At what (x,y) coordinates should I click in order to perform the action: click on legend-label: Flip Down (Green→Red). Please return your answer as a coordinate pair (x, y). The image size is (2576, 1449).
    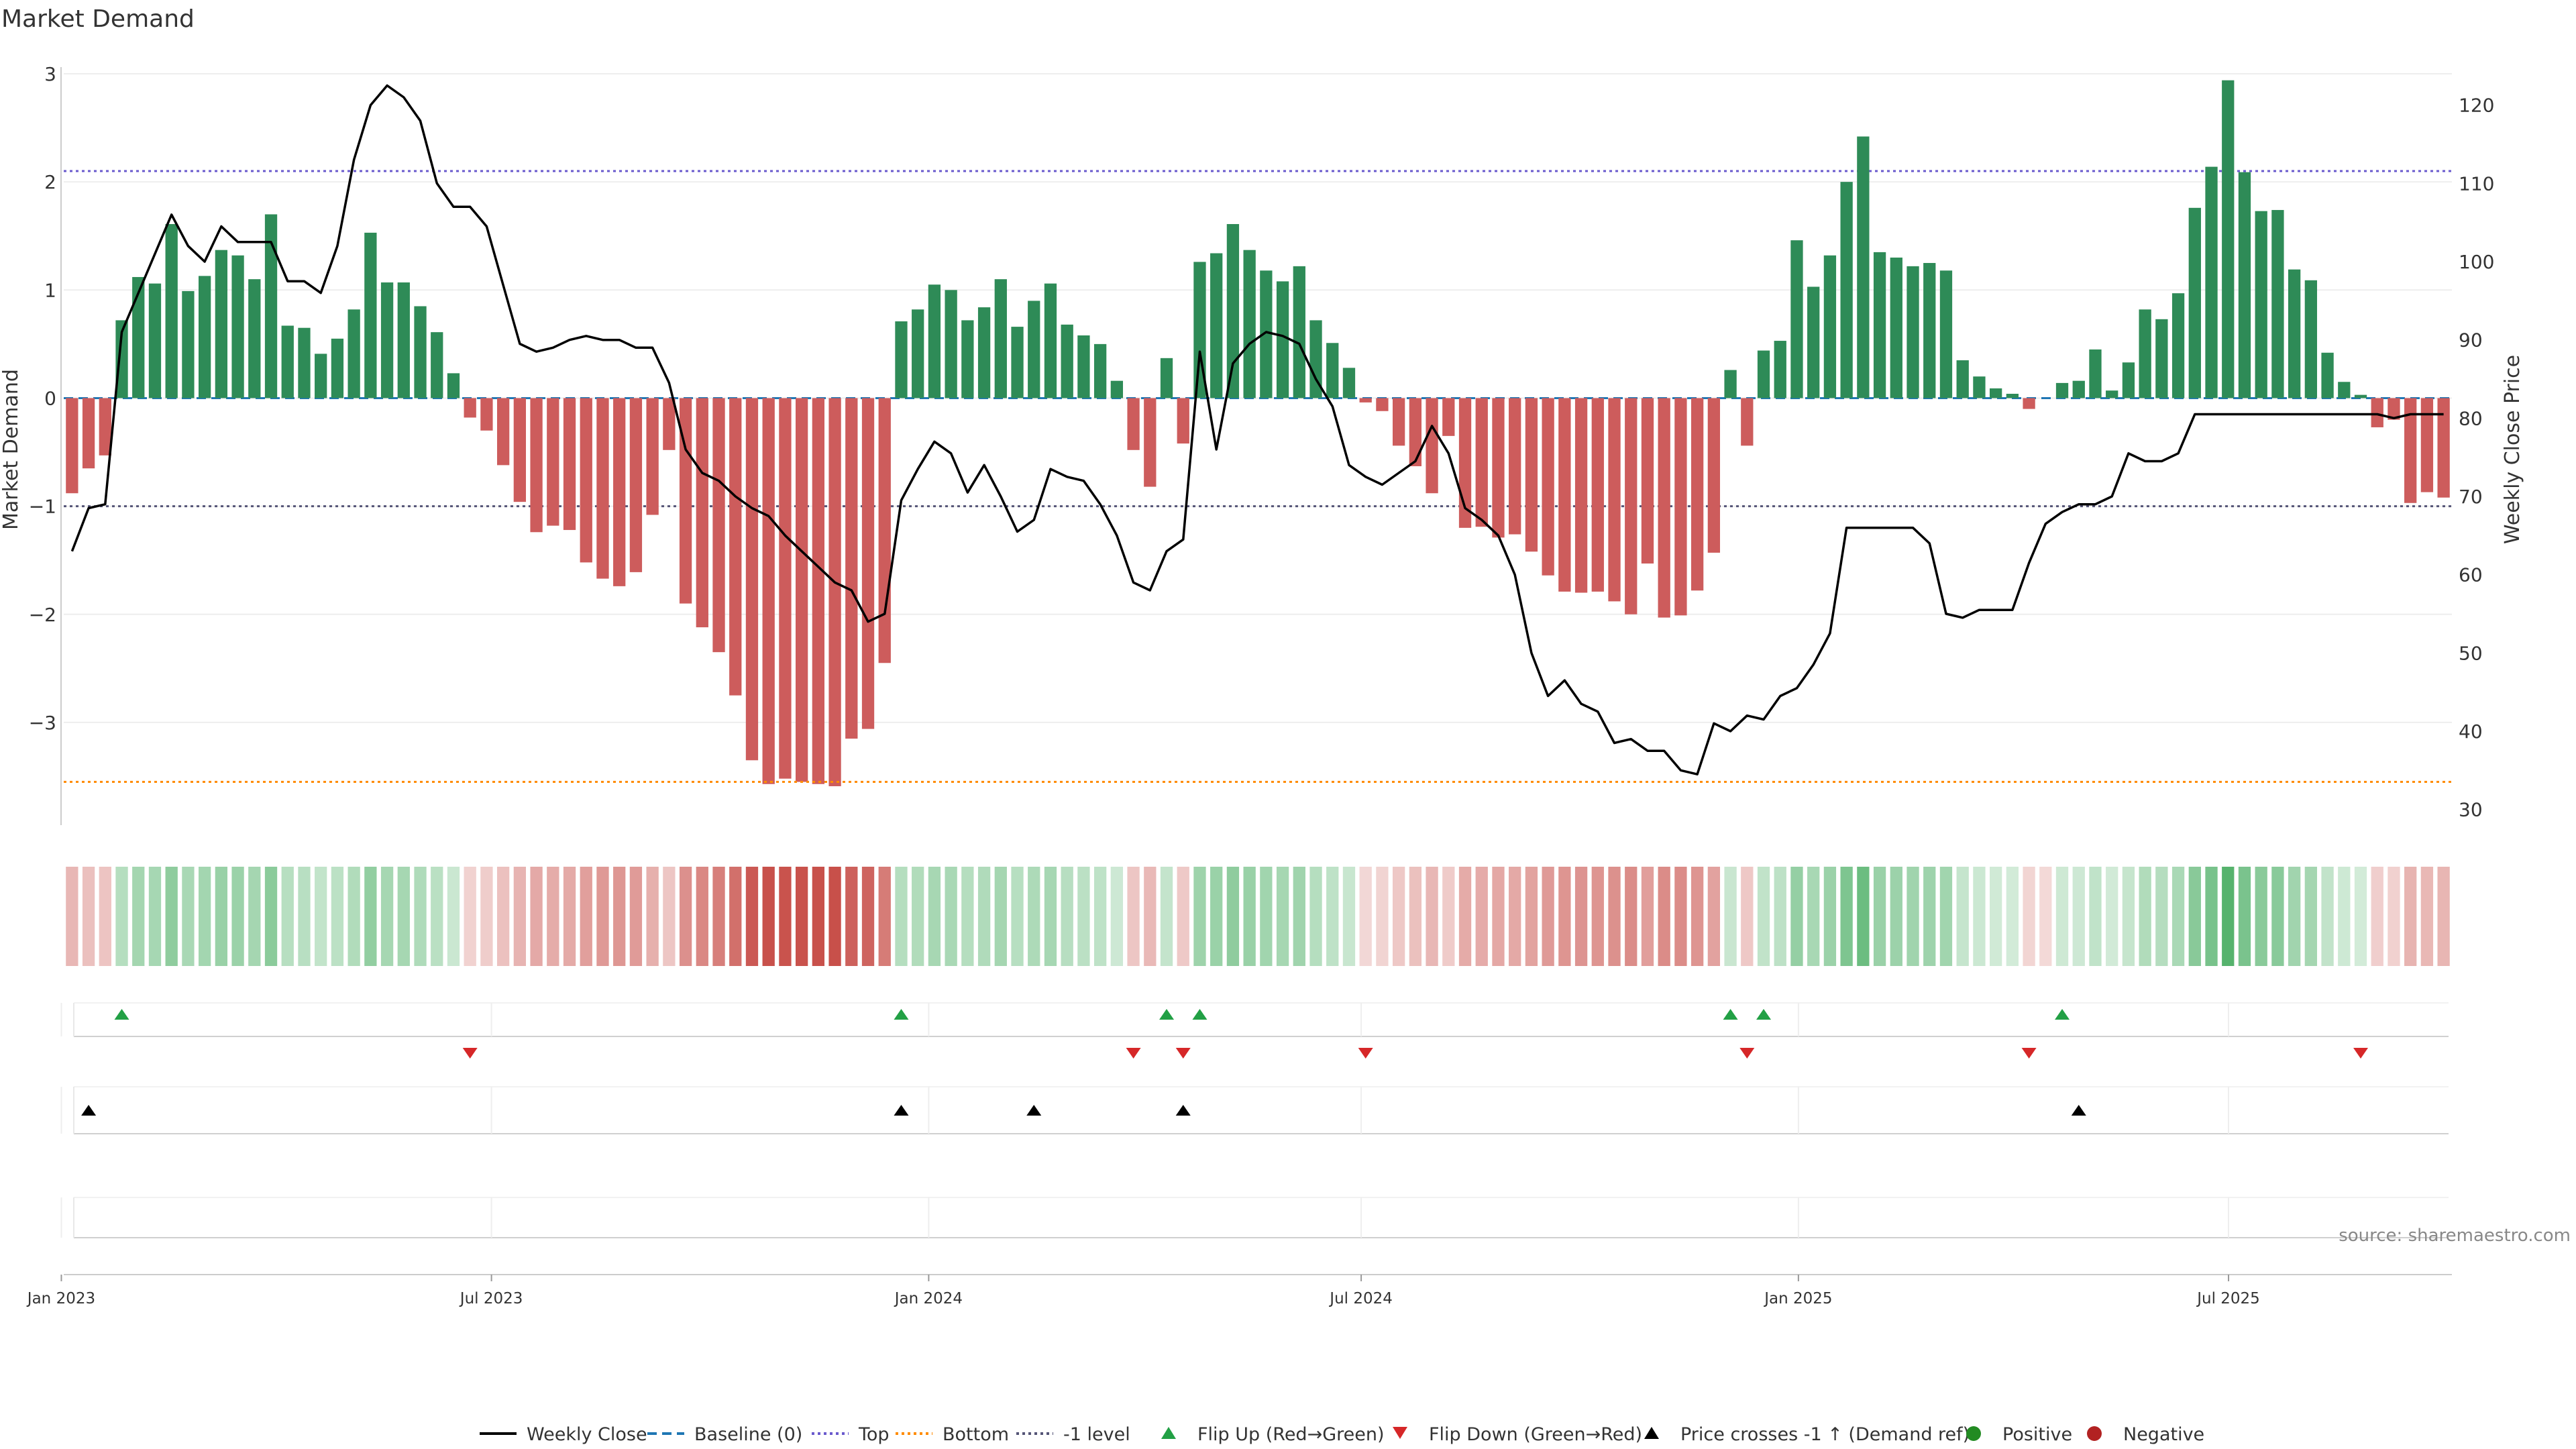
    Looking at the image, I should click on (1535, 1434).